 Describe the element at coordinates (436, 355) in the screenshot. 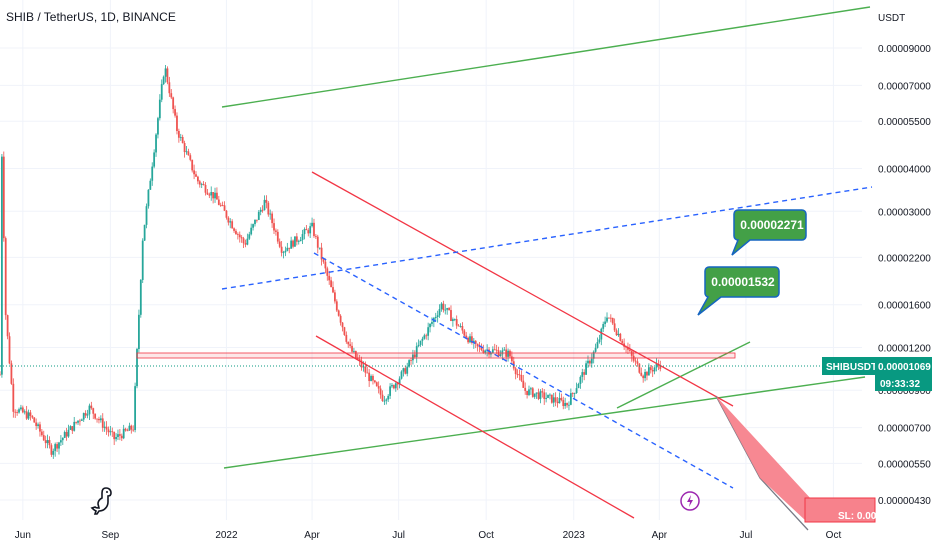

I see `resistance-zone` at that location.